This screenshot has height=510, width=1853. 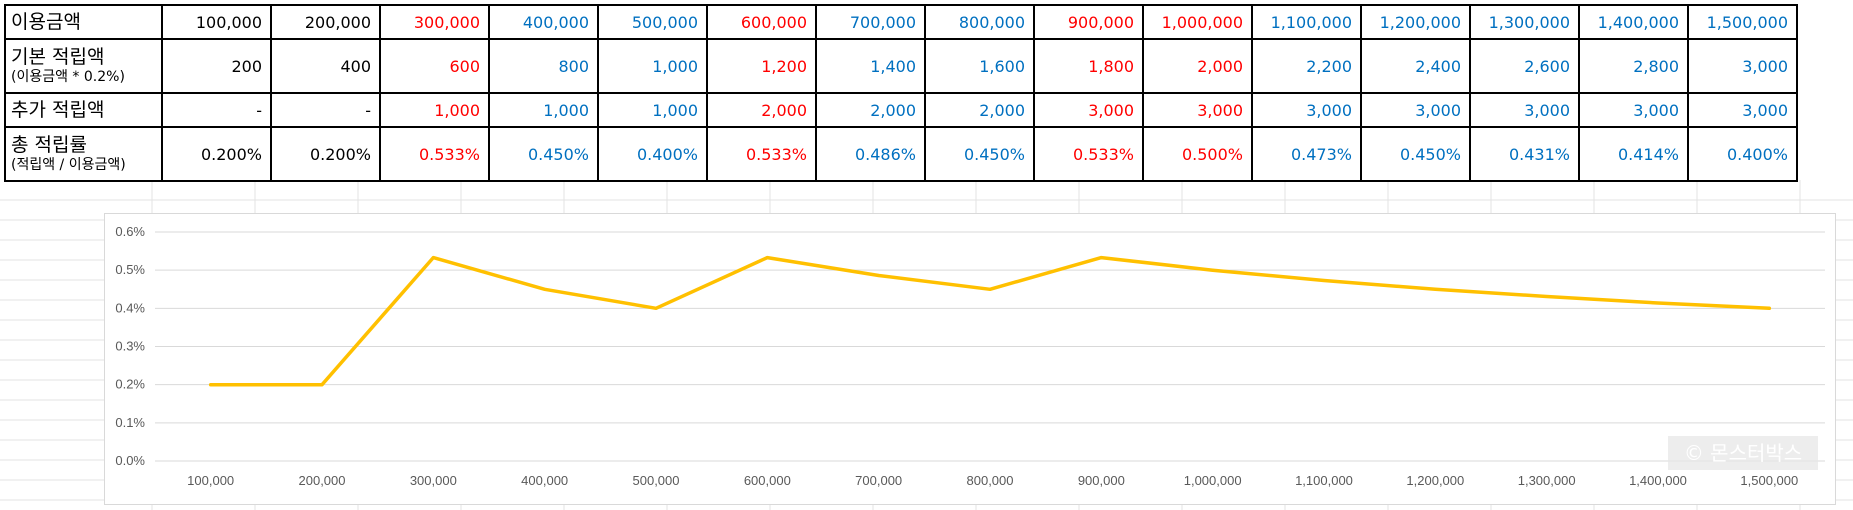 What do you see at coordinates (68, 77) in the screenshot?
I see `base-reward-label-sub: (이용금액 * 0.2%)` at bounding box center [68, 77].